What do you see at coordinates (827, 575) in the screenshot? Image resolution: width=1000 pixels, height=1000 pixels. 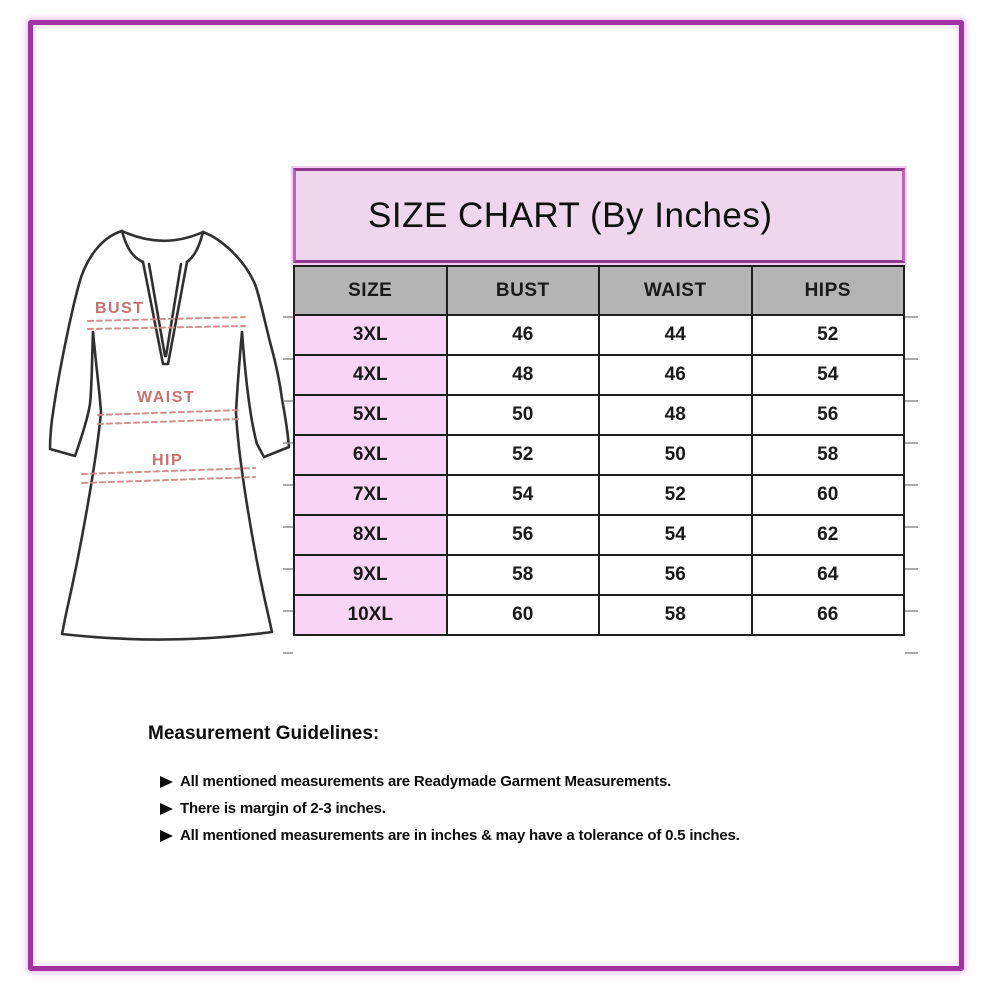 I see `value-cell: 64` at bounding box center [827, 575].